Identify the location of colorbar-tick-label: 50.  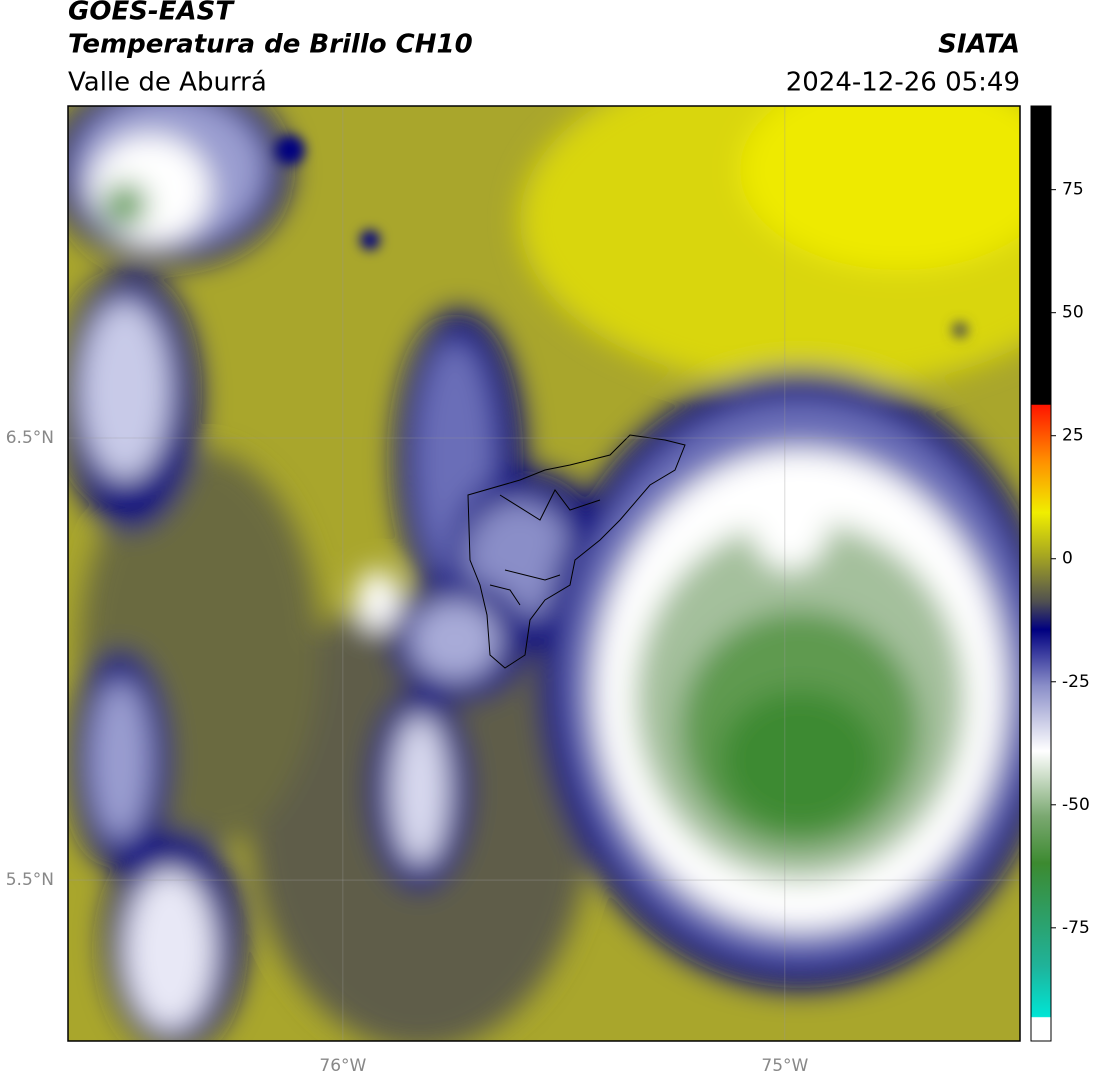
(1073, 313).